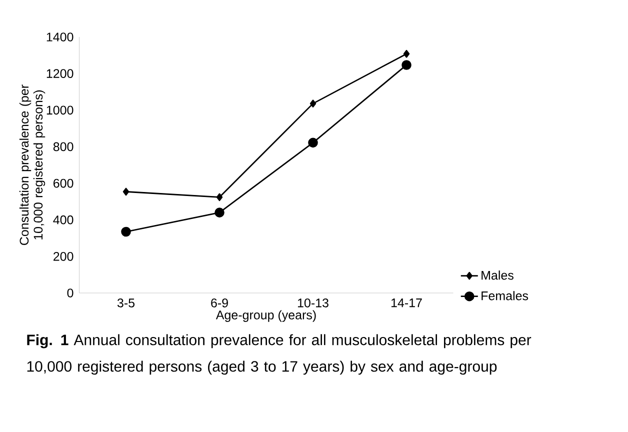 The width and height of the screenshot is (628, 432). What do you see at coordinates (32, 164) in the screenshot?
I see `y-axis-title: Consultation prevalence (per 10,000 registered persons)` at bounding box center [32, 164].